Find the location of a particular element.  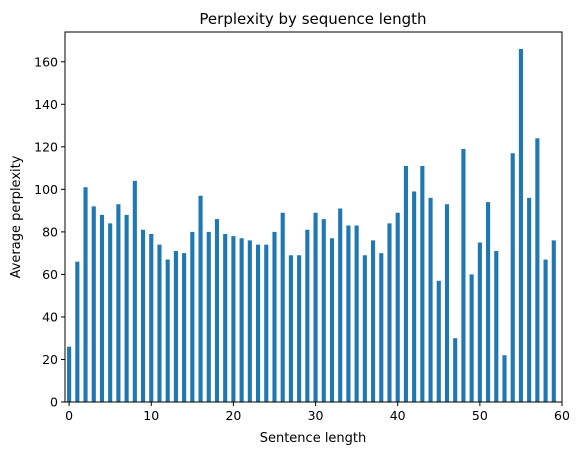

y-tick-label: 60 is located at coordinates (50, 274).